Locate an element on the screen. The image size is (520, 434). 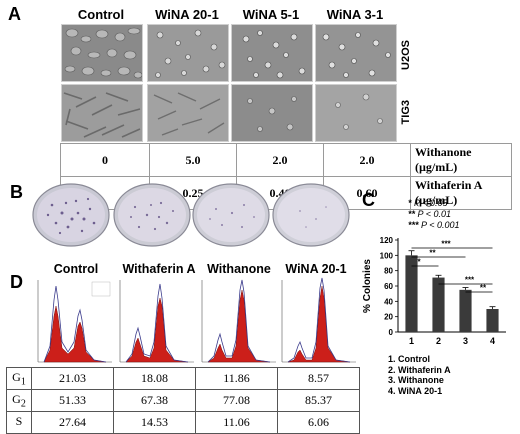
panel-label-d: D is located at coordinates (16, 282).